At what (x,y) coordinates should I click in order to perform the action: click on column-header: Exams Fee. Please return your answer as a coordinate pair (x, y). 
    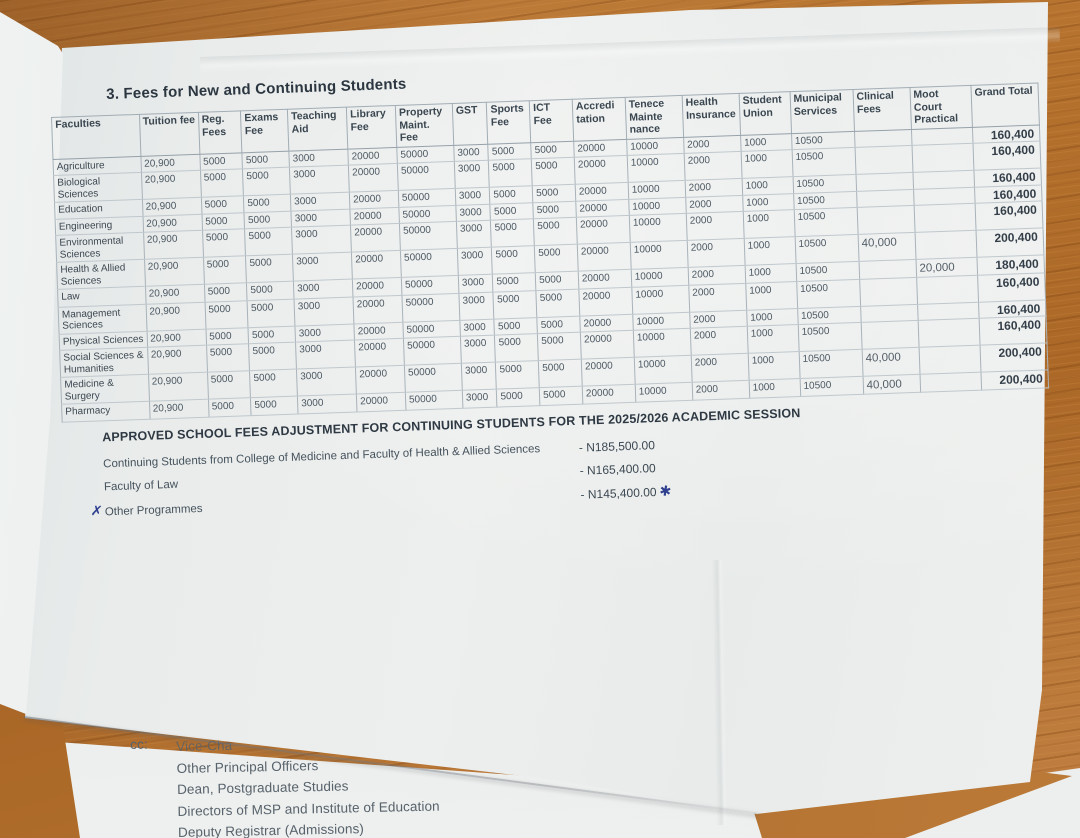
    Looking at the image, I should click on (264, 131).